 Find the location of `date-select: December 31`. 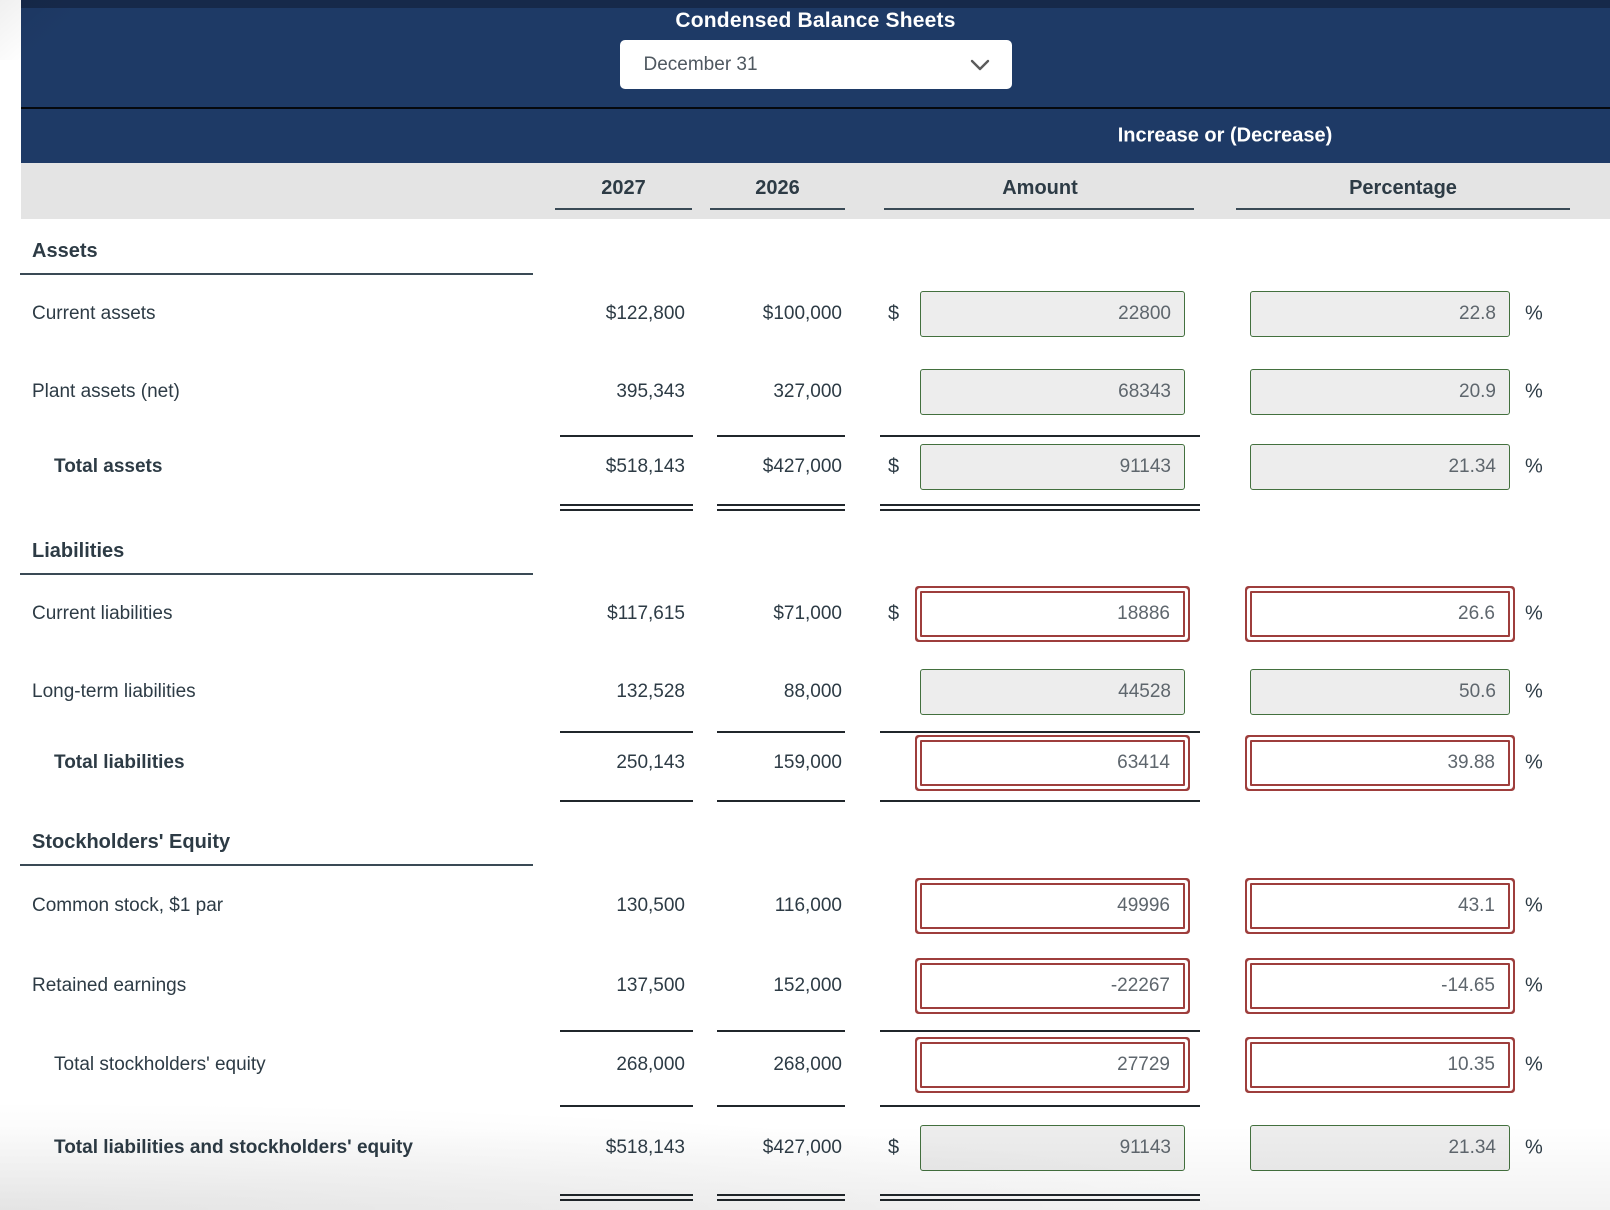

date-select: December 31 is located at coordinates (815, 64).